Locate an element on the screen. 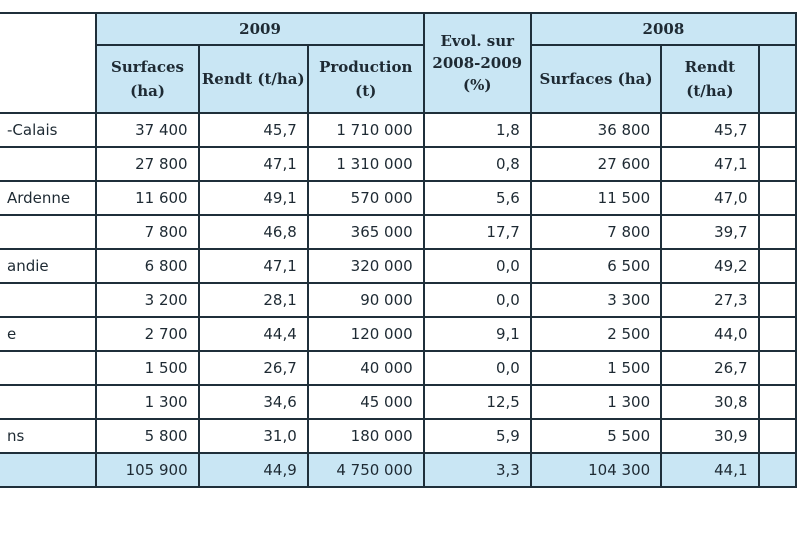 The image size is (800, 550). surfaces-2009-cell: 37 400 is located at coordinates (147, 130).